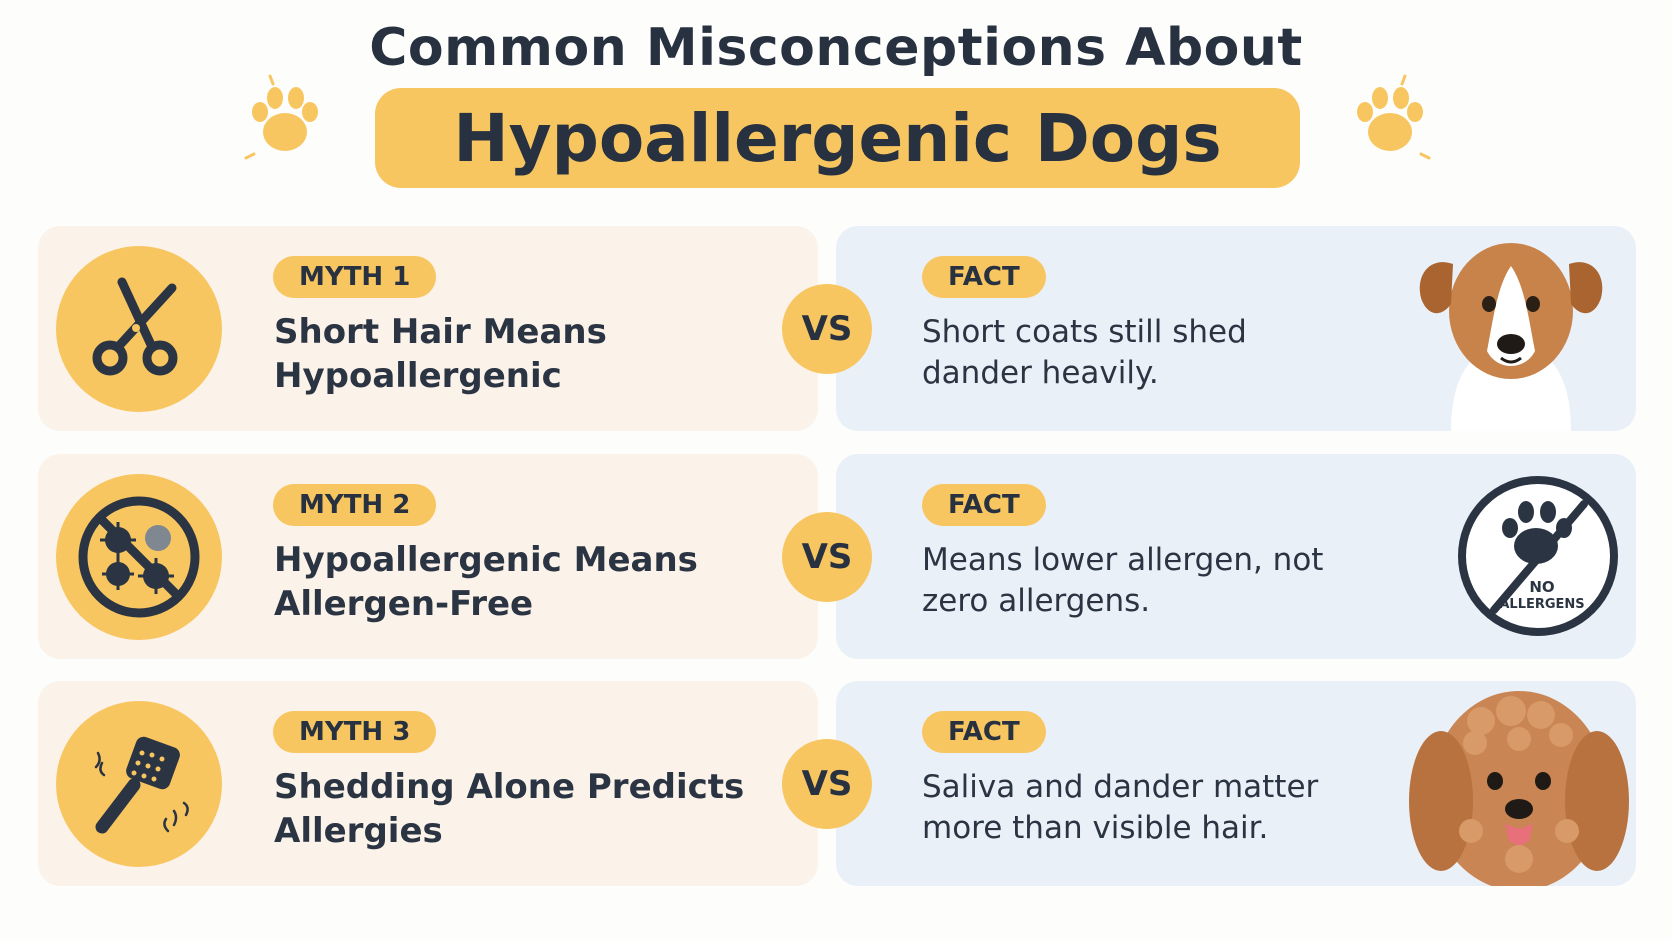 The width and height of the screenshot is (1672, 941). I want to click on page-subtitle: Common Misconceptions About, so click(836, 48).